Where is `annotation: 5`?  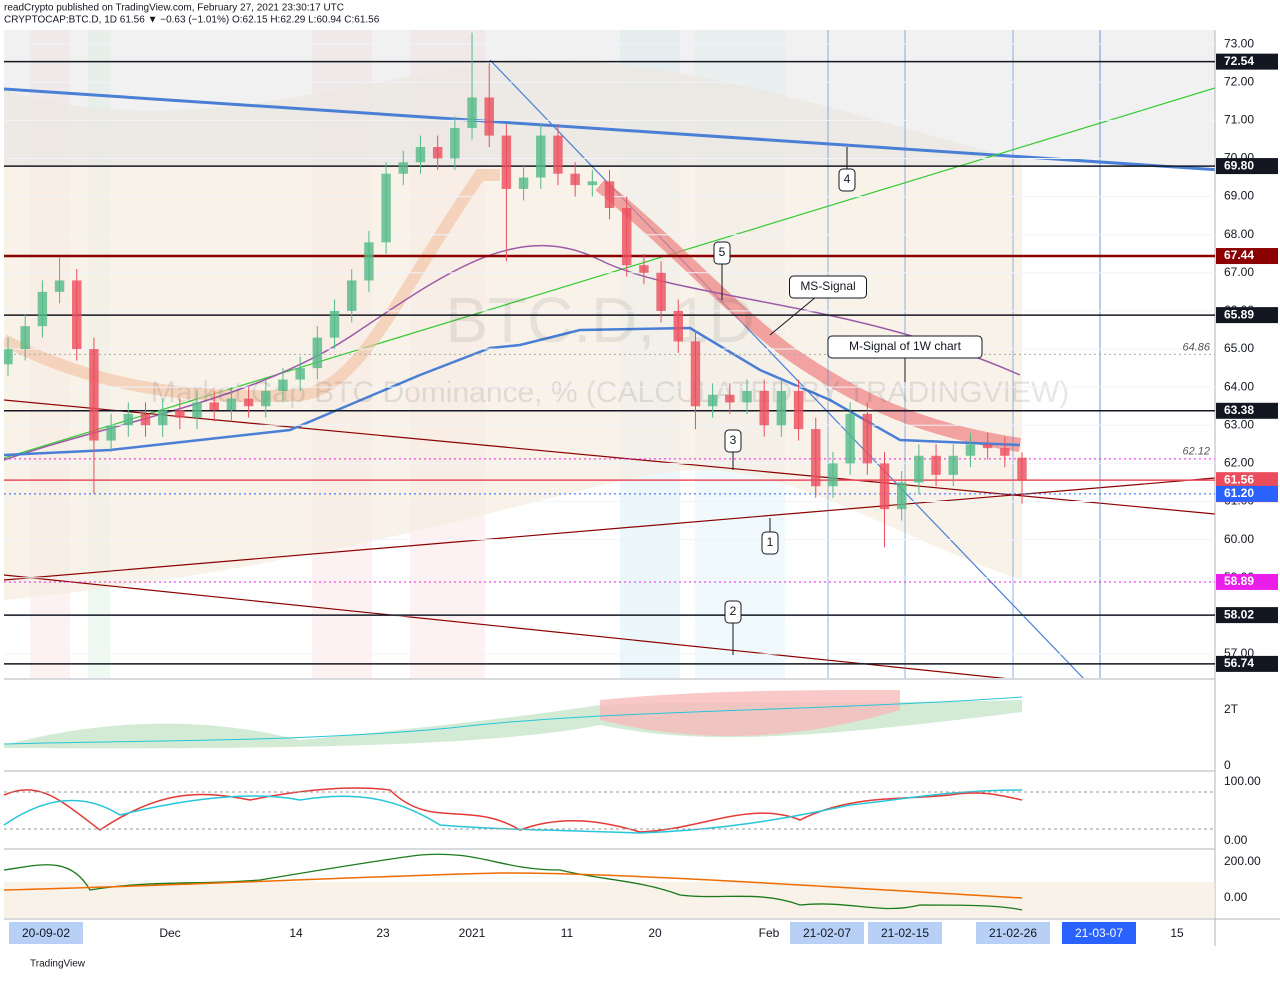
annotation: 5 is located at coordinates (722, 270).